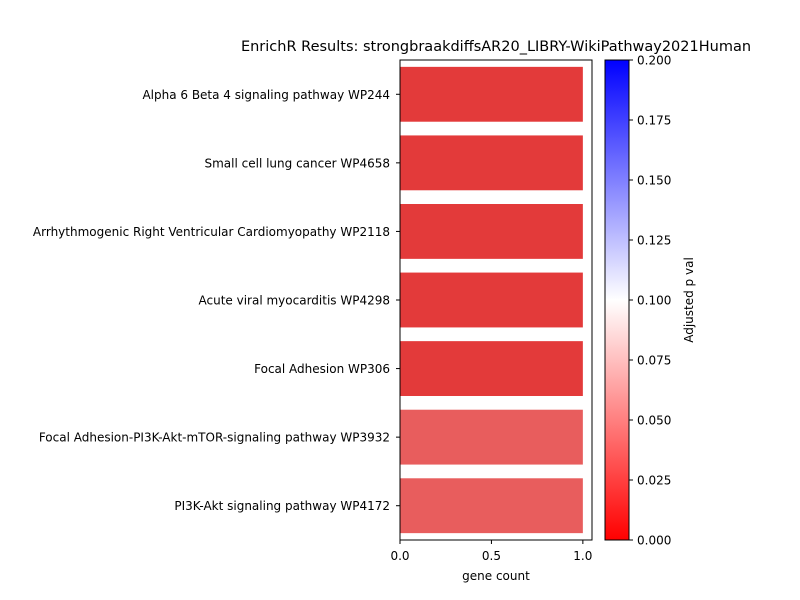  I want to click on x-tick-label: 1.0, so click(582, 556).